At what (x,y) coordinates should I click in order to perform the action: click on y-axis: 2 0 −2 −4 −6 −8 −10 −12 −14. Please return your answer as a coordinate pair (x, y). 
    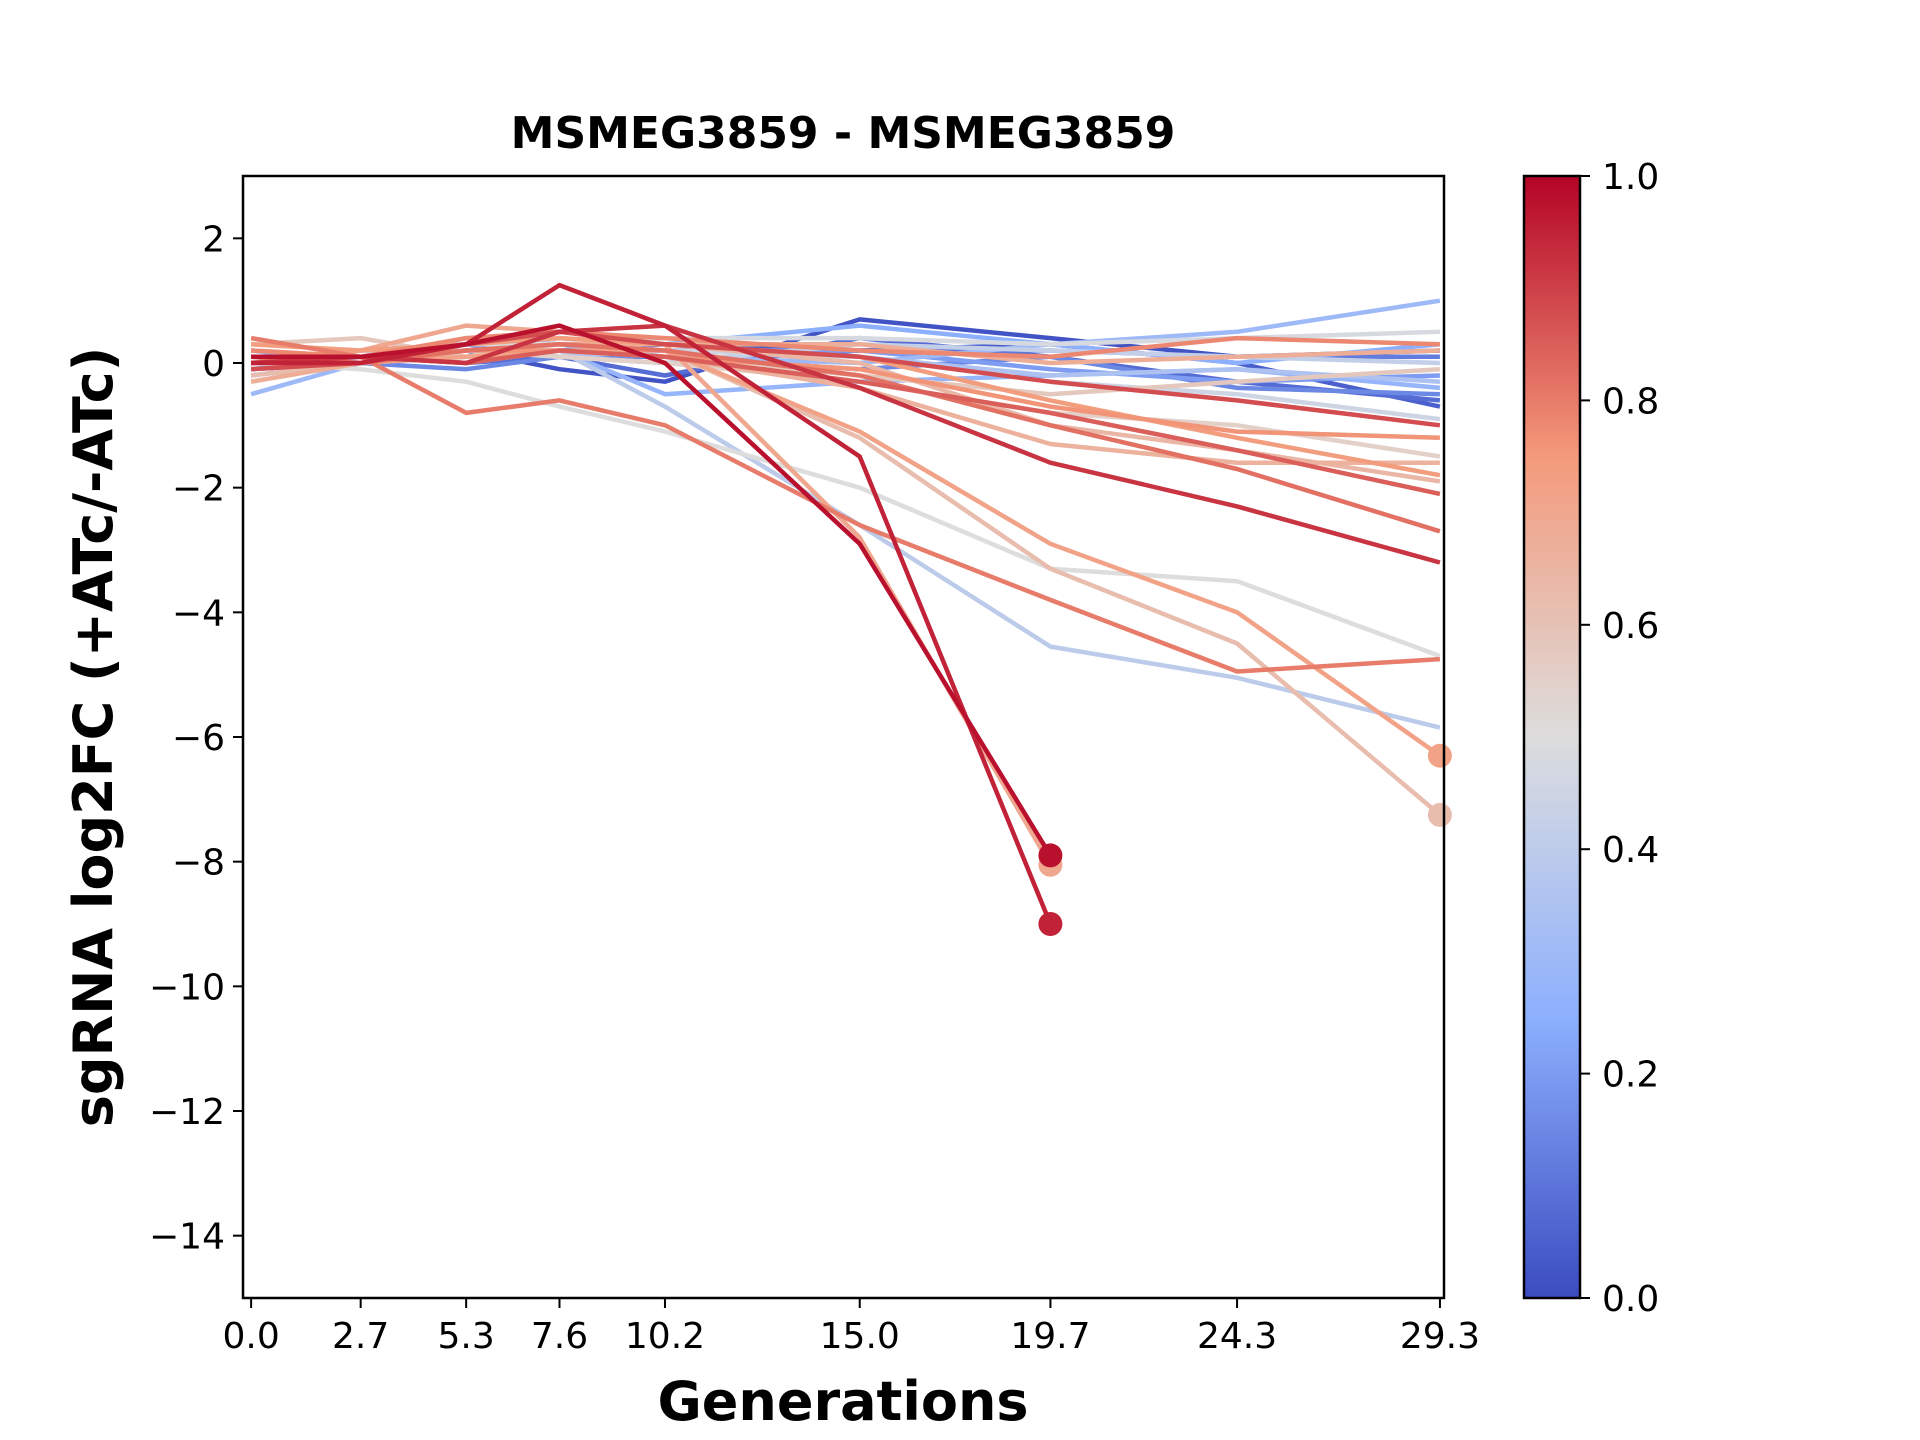
    Looking at the image, I should click on (196, 738).